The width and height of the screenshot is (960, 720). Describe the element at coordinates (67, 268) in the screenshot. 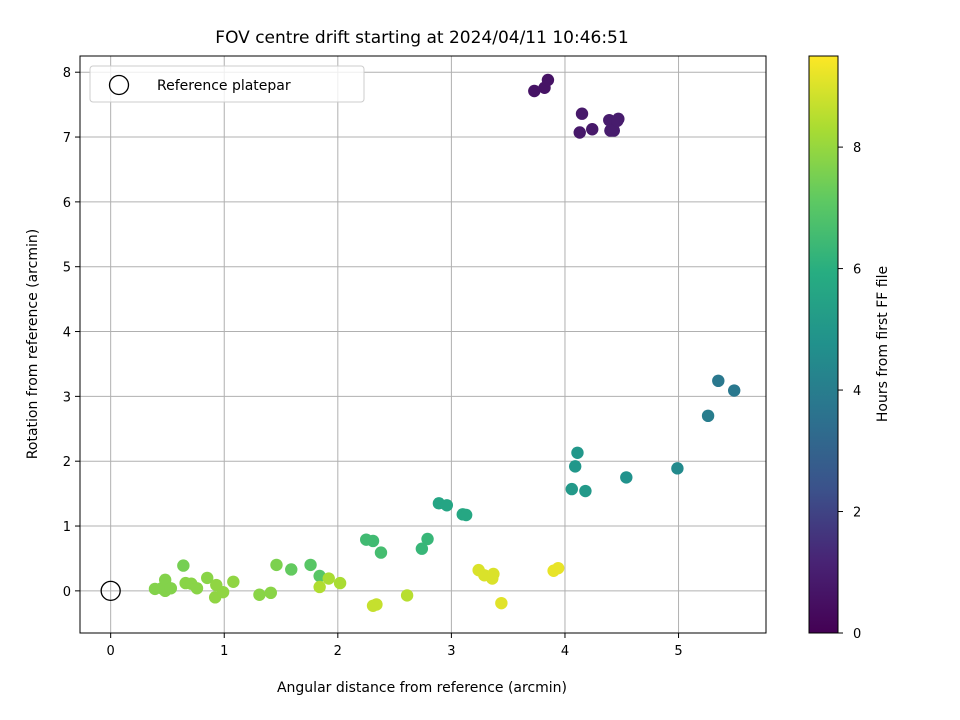

I see `y-tick-label: 5` at that location.